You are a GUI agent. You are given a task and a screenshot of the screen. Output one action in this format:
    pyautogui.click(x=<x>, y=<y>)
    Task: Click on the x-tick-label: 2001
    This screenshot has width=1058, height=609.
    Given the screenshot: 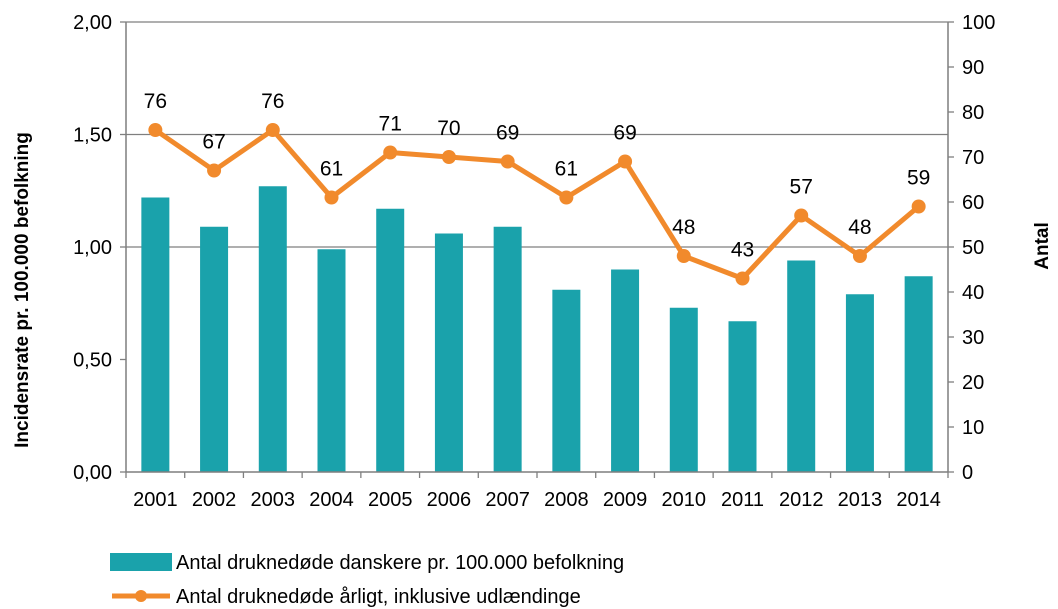 What is the action you would take?
    pyautogui.click(x=155, y=500)
    